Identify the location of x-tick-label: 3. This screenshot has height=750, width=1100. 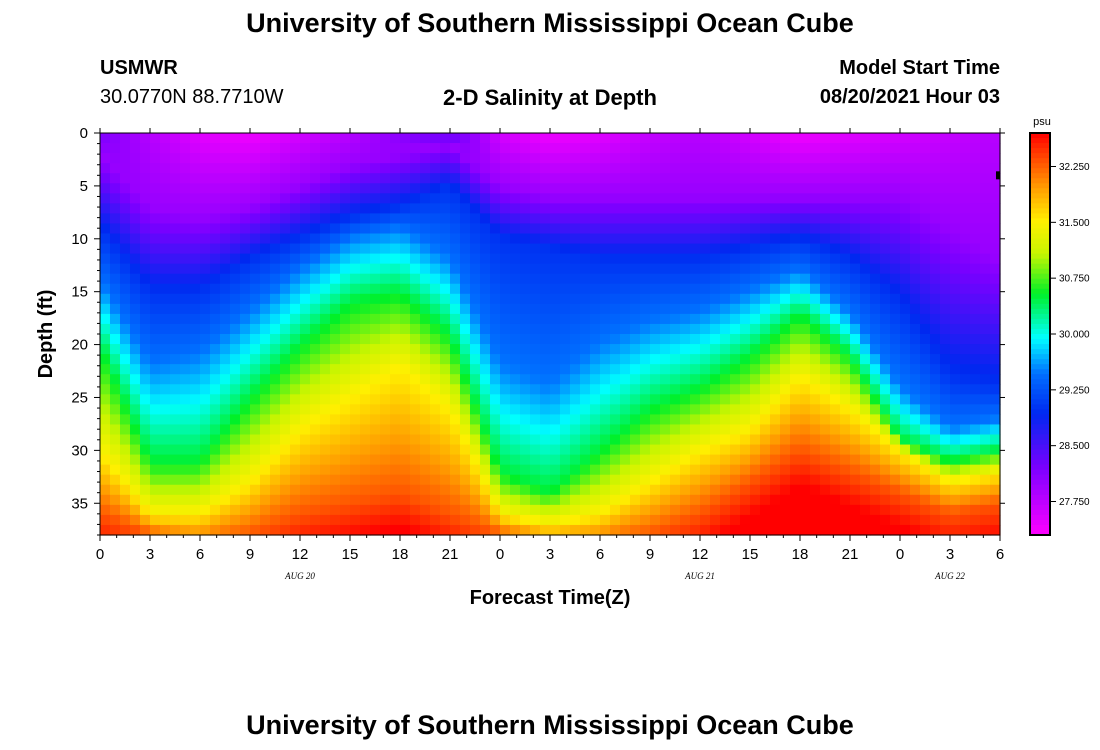
(150, 554).